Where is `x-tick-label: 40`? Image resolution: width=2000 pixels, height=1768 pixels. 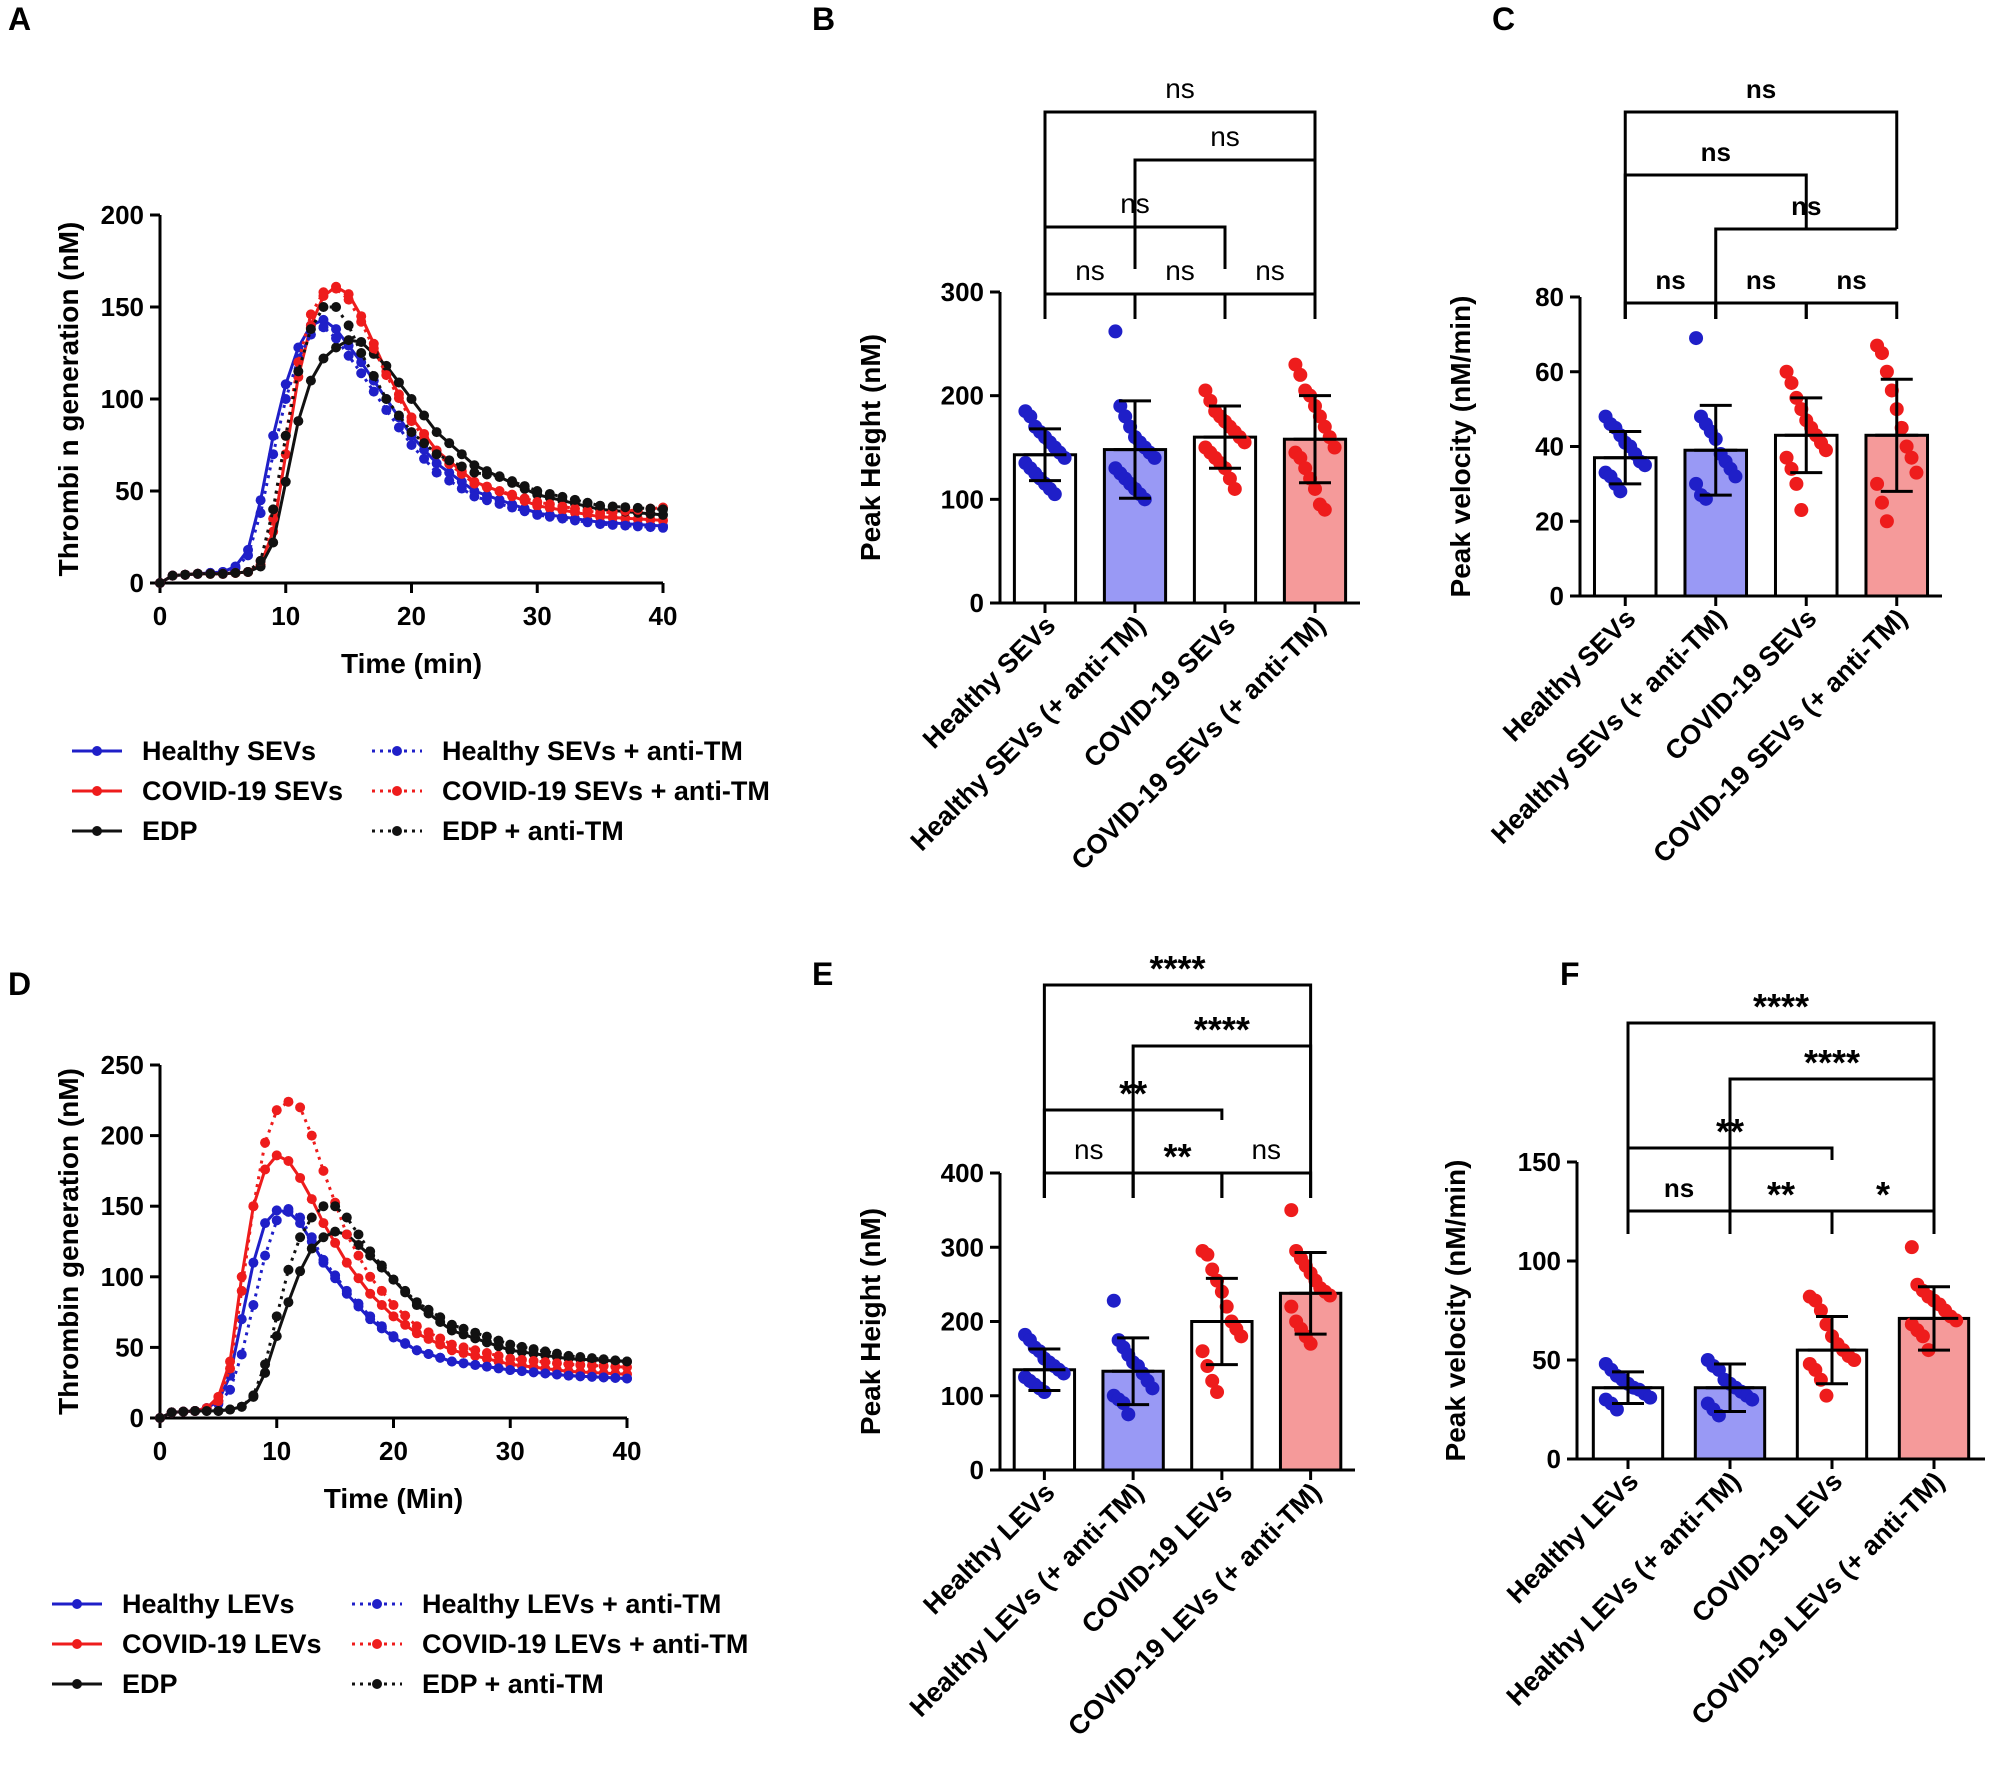
x-tick-label: 40 is located at coordinates (663, 616).